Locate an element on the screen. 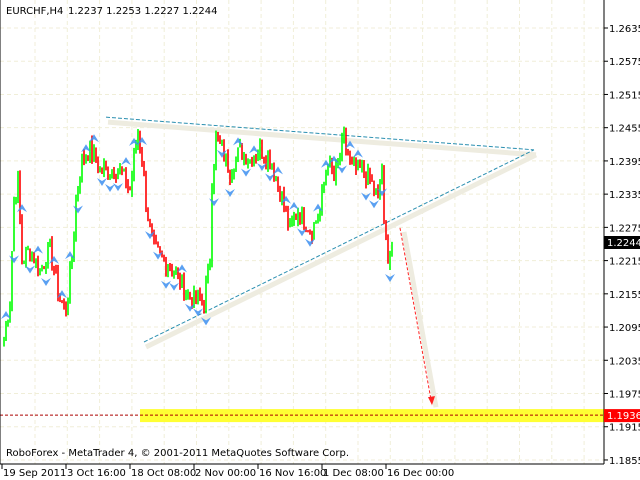  price-tick-label: 1.2275 is located at coordinates (624, 228).